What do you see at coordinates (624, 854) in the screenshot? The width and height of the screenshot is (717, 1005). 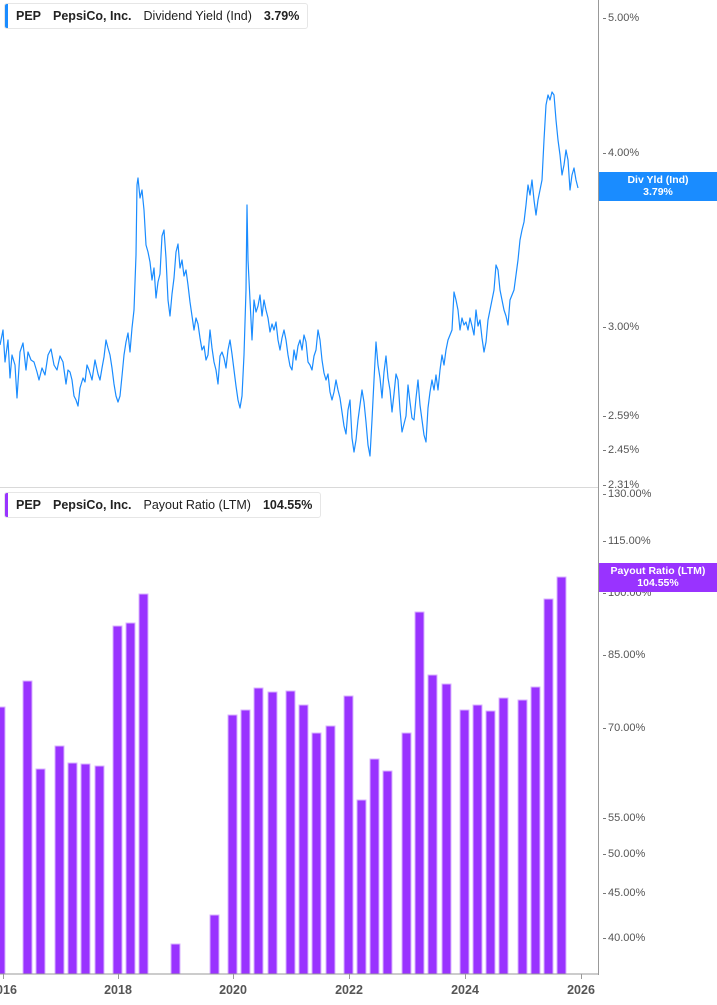 I see `y-tick: 50.00%` at bounding box center [624, 854].